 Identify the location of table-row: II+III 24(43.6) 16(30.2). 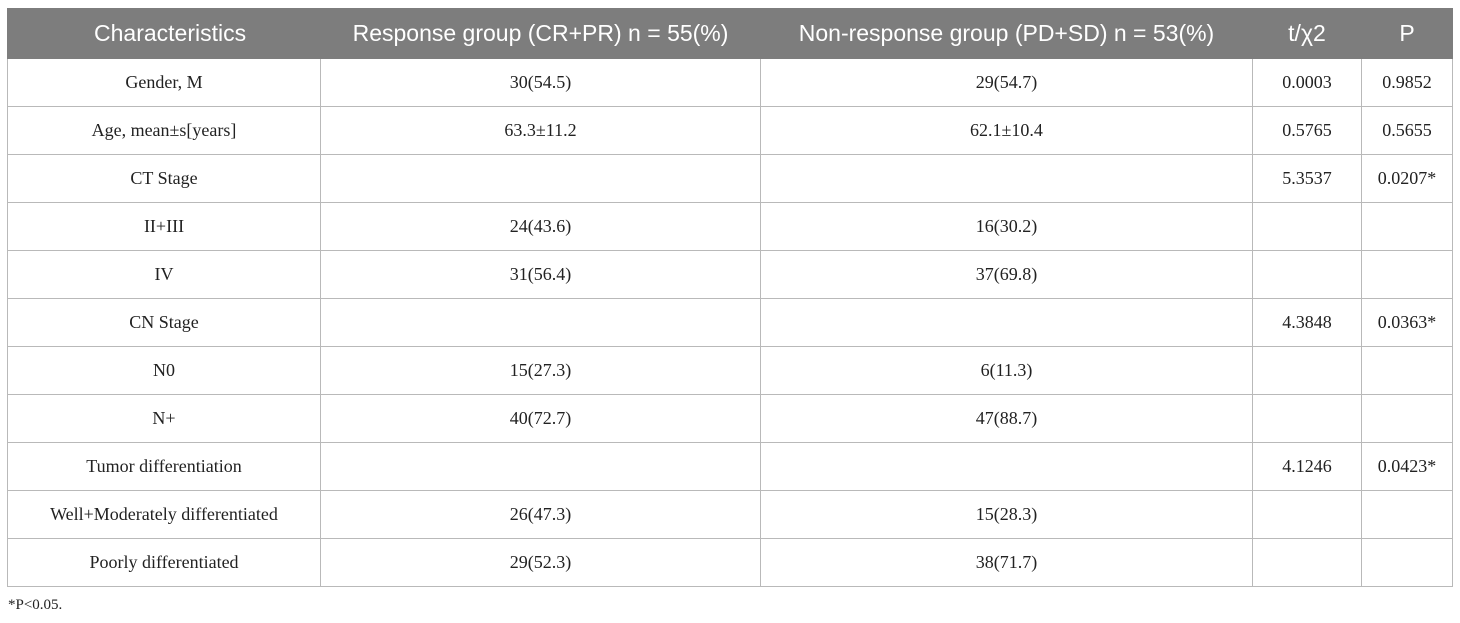
(730, 226).